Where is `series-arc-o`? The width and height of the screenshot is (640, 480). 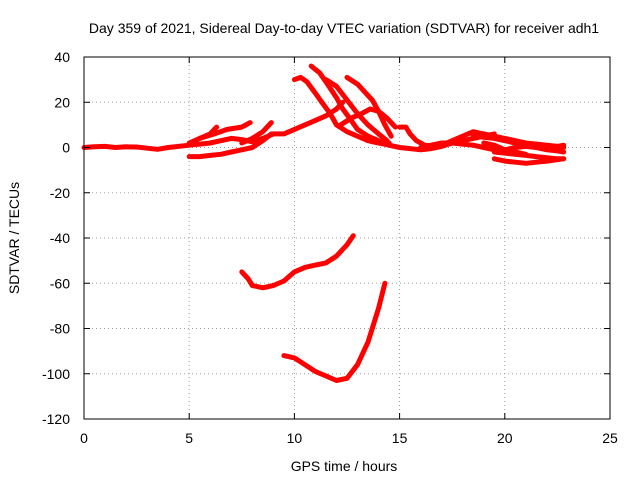 series-arc-o is located at coordinates (529, 161).